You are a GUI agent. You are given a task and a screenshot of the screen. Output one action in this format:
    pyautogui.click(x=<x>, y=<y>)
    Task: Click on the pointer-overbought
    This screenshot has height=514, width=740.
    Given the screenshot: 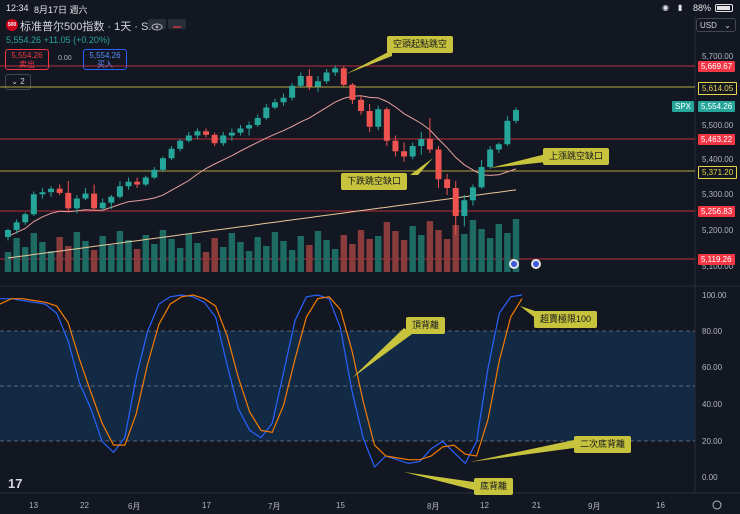 What is the action you would take?
    pyautogui.click(x=529, y=313)
    